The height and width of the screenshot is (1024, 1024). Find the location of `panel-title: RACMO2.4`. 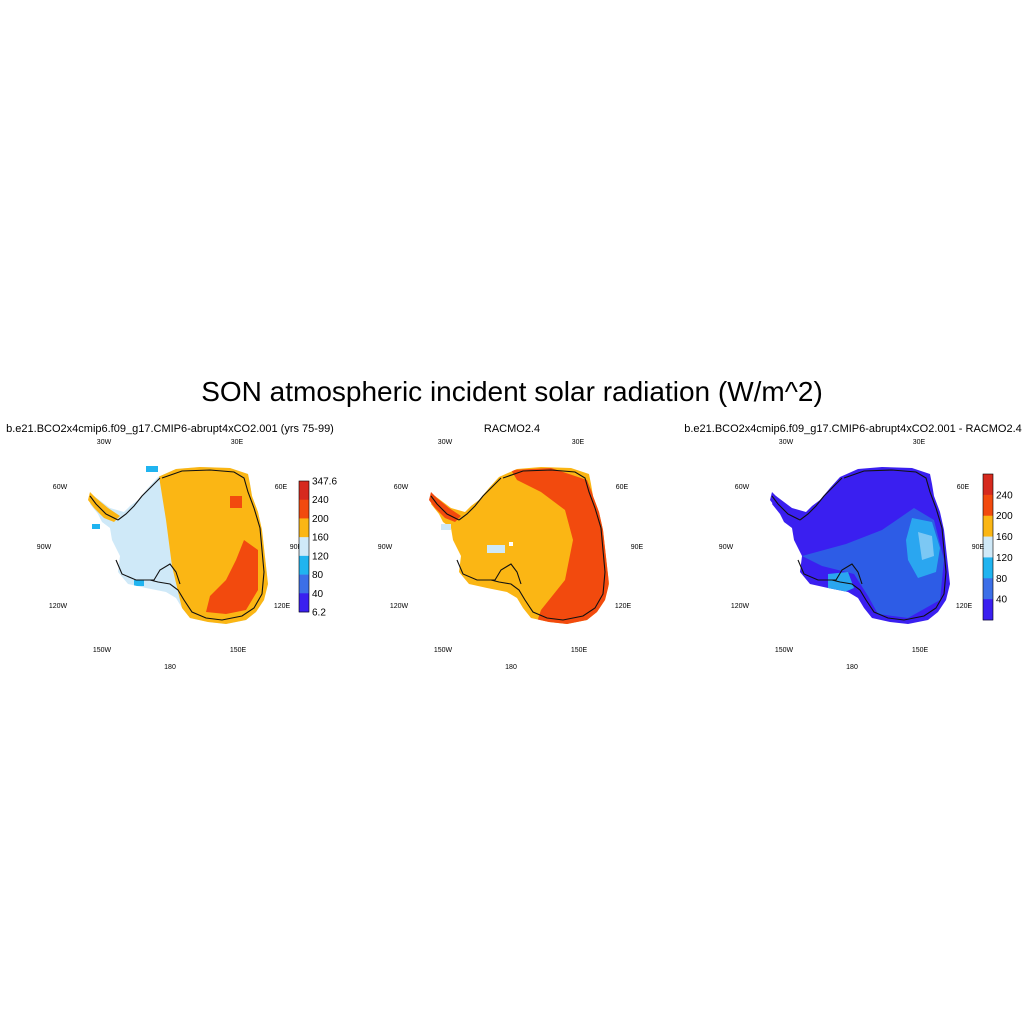

panel-title: RACMO2.4 is located at coordinates (512, 429).